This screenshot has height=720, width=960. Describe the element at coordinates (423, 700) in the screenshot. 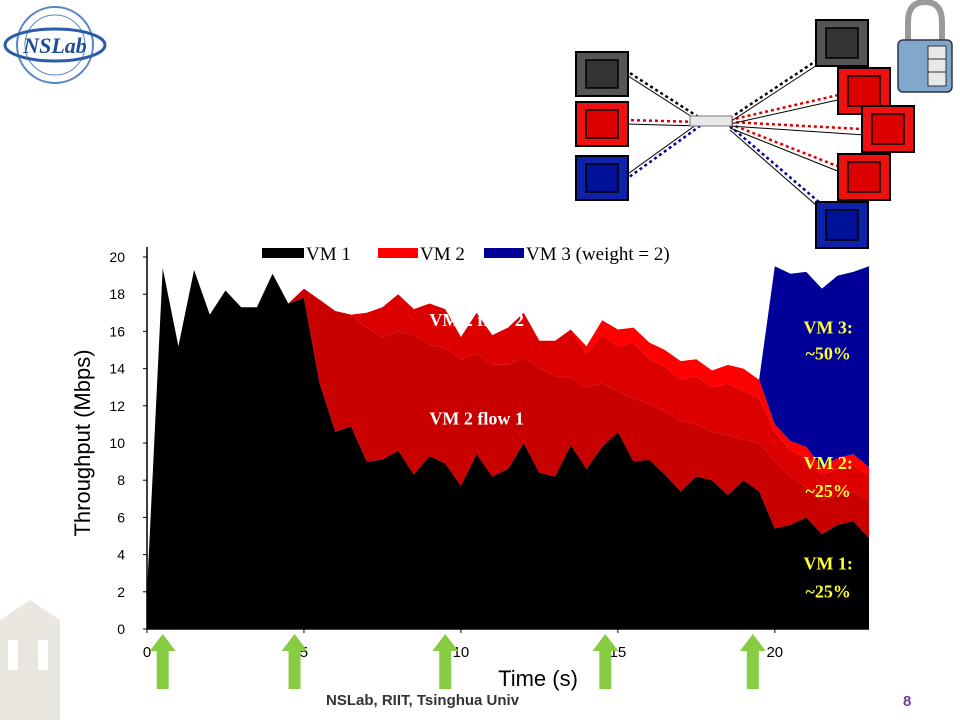

I see `footer-text: NSLab, RIIT, Tsinghua Univ` at that location.